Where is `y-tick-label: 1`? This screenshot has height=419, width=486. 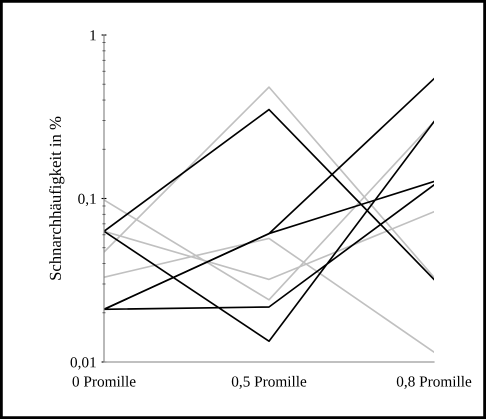
y-tick-label: 1 is located at coordinates (93, 35).